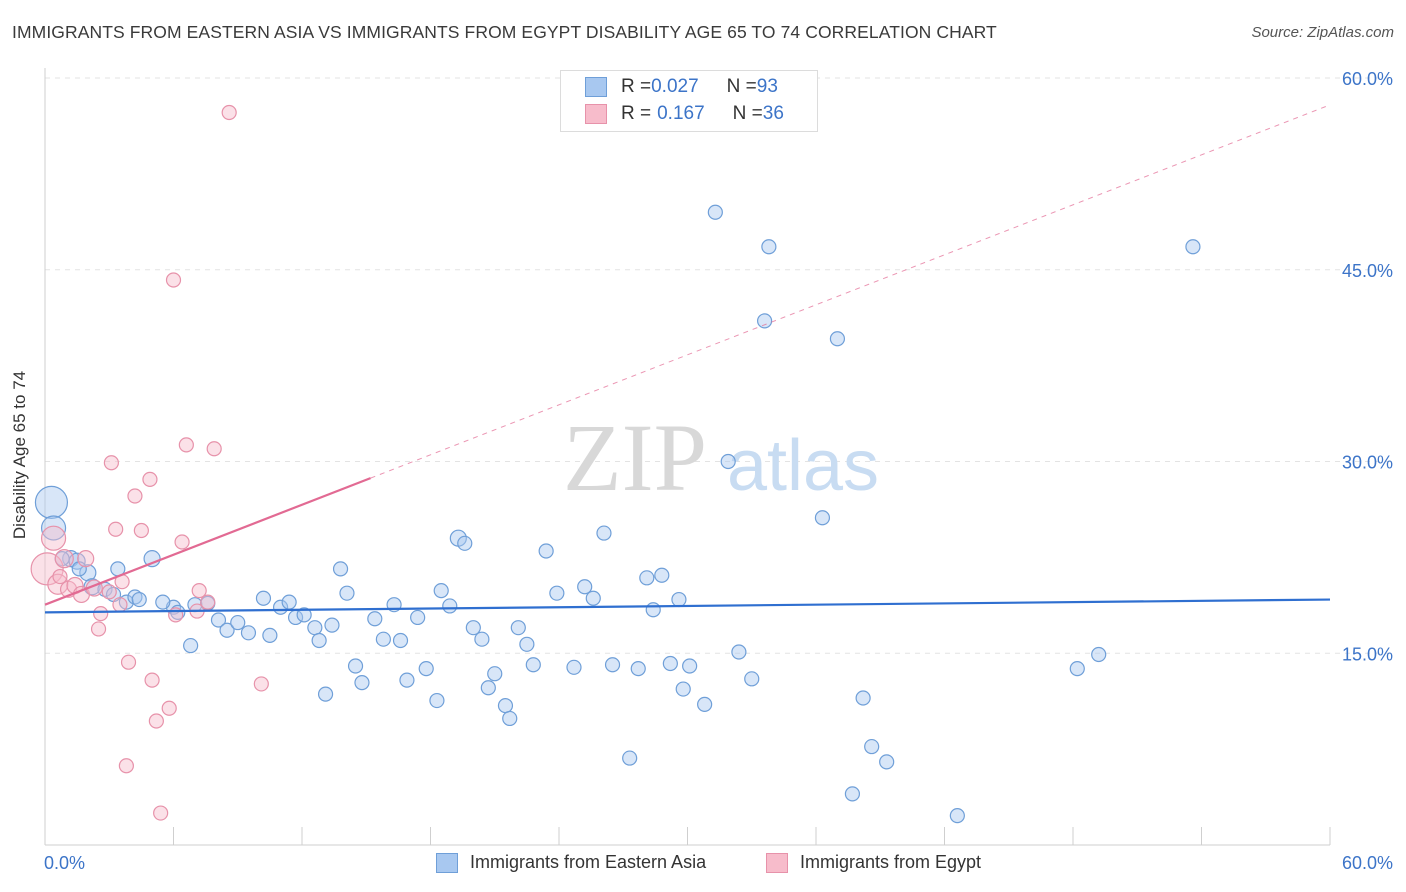  Describe the element at coordinates (891, 862) in the screenshot. I see `bottom-legend-label: Immigrants from Egypt` at that location.